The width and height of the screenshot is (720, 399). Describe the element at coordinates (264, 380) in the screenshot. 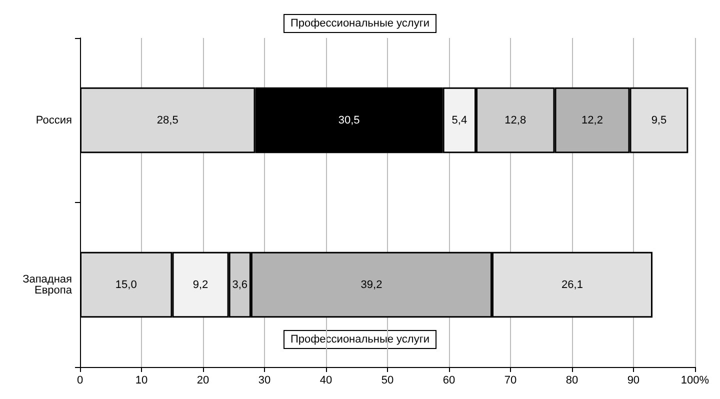

I see `x-tick-label: 30` at that location.